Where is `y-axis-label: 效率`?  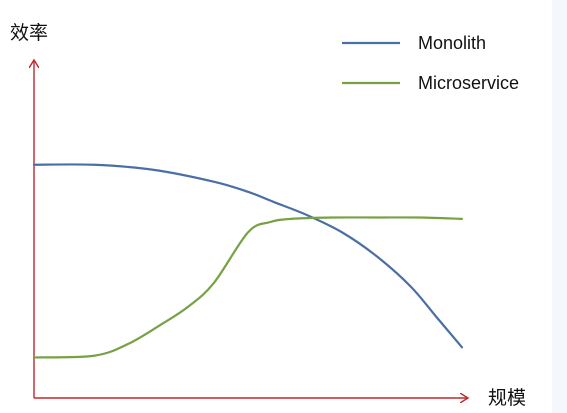
y-axis-label: 效率 is located at coordinates (29, 33).